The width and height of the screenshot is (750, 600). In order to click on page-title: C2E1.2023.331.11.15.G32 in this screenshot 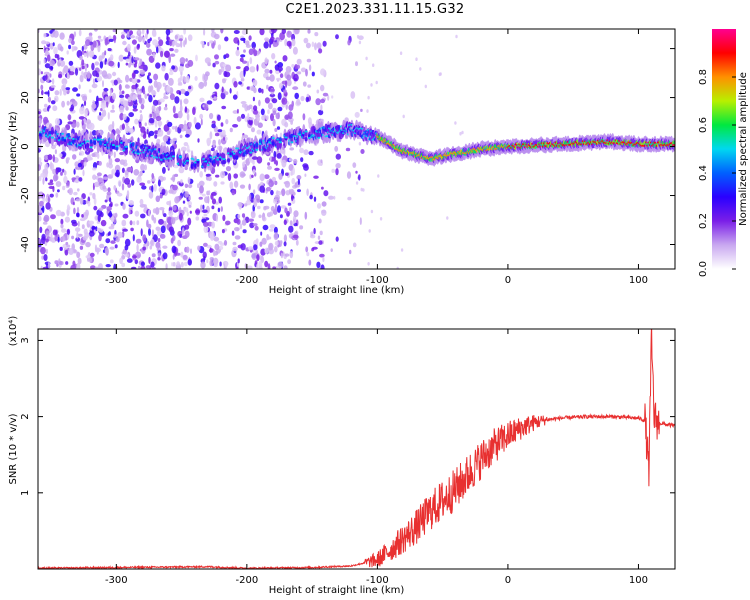, I will do `click(375, 9)`.